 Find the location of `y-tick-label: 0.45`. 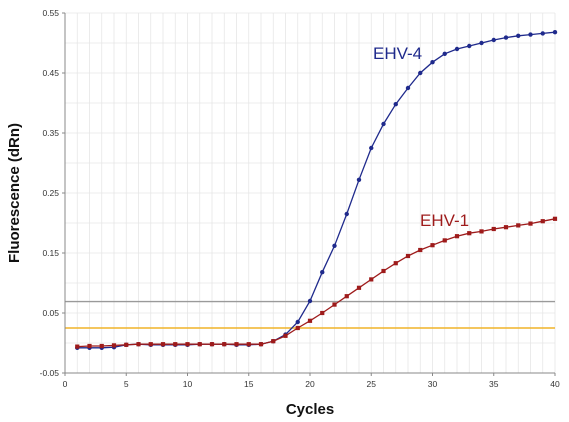

y-tick-label: 0.45 is located at coordinates (50, 73).